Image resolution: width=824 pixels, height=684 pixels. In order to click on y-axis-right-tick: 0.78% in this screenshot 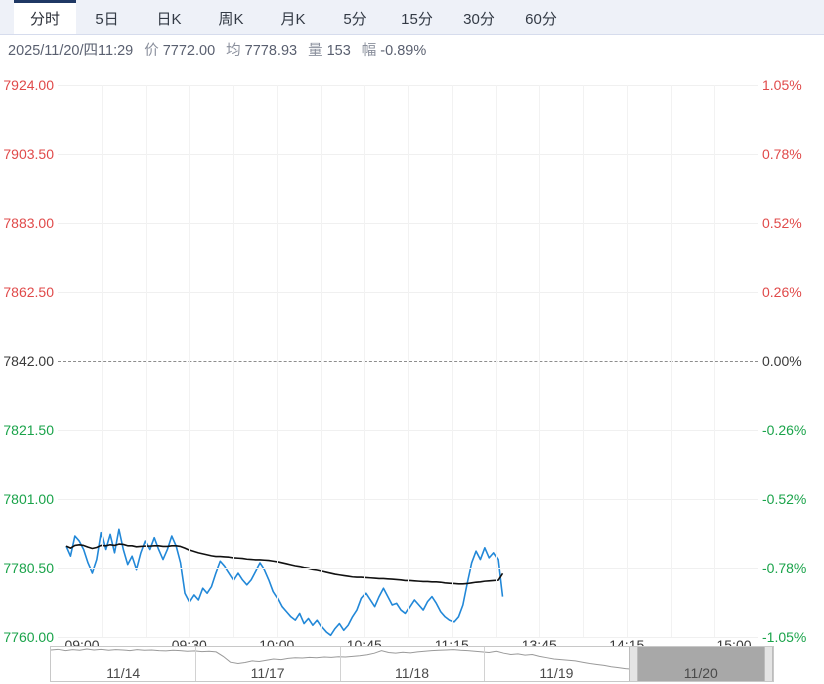, I will do `click(782, 154)`.